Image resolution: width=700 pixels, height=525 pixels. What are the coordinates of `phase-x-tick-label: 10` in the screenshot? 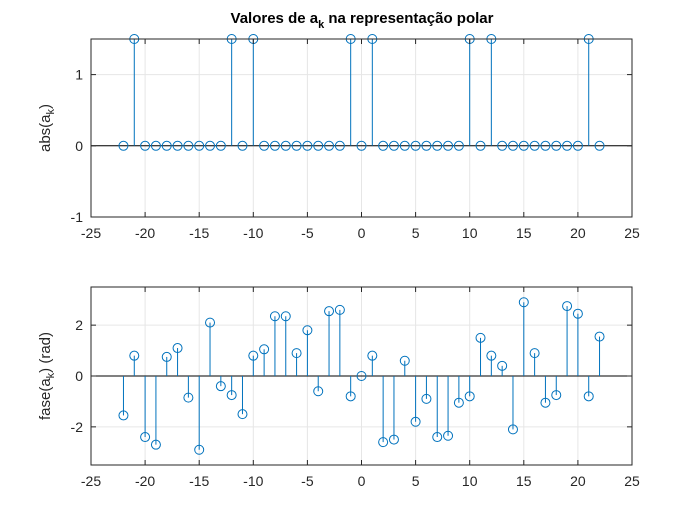 It's located at (470, 481).